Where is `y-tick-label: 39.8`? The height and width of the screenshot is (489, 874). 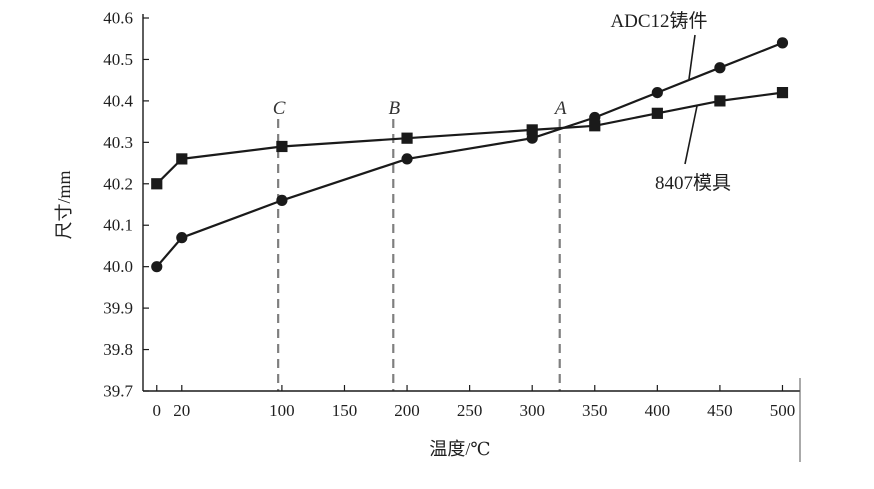
y-tick-label: 39.8 is located at coordinates (118, 349).